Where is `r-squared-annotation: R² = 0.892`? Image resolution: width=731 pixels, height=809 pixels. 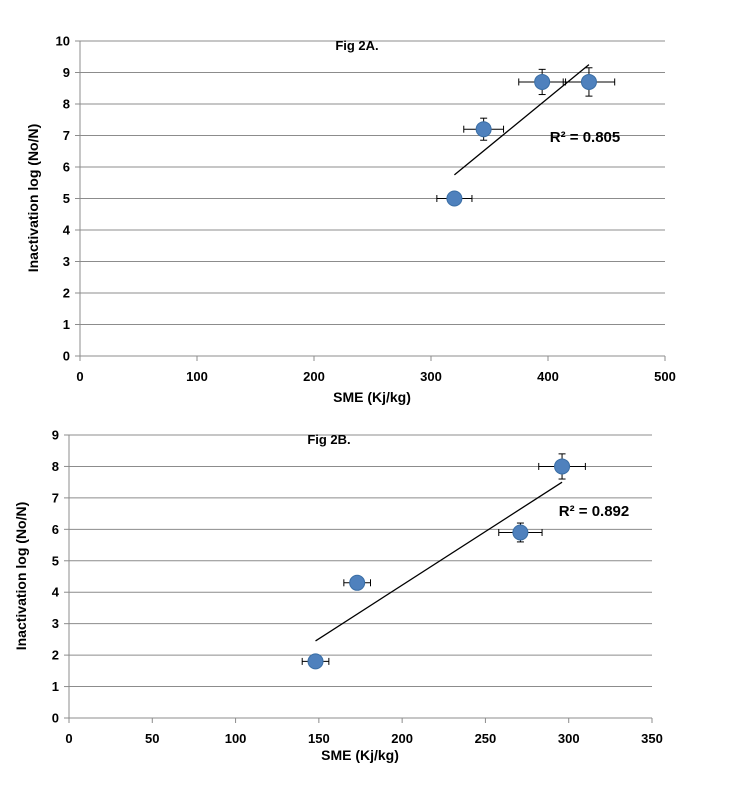
r-squared-annotation: R² = 0.892 is located at coordinates (594, 511).